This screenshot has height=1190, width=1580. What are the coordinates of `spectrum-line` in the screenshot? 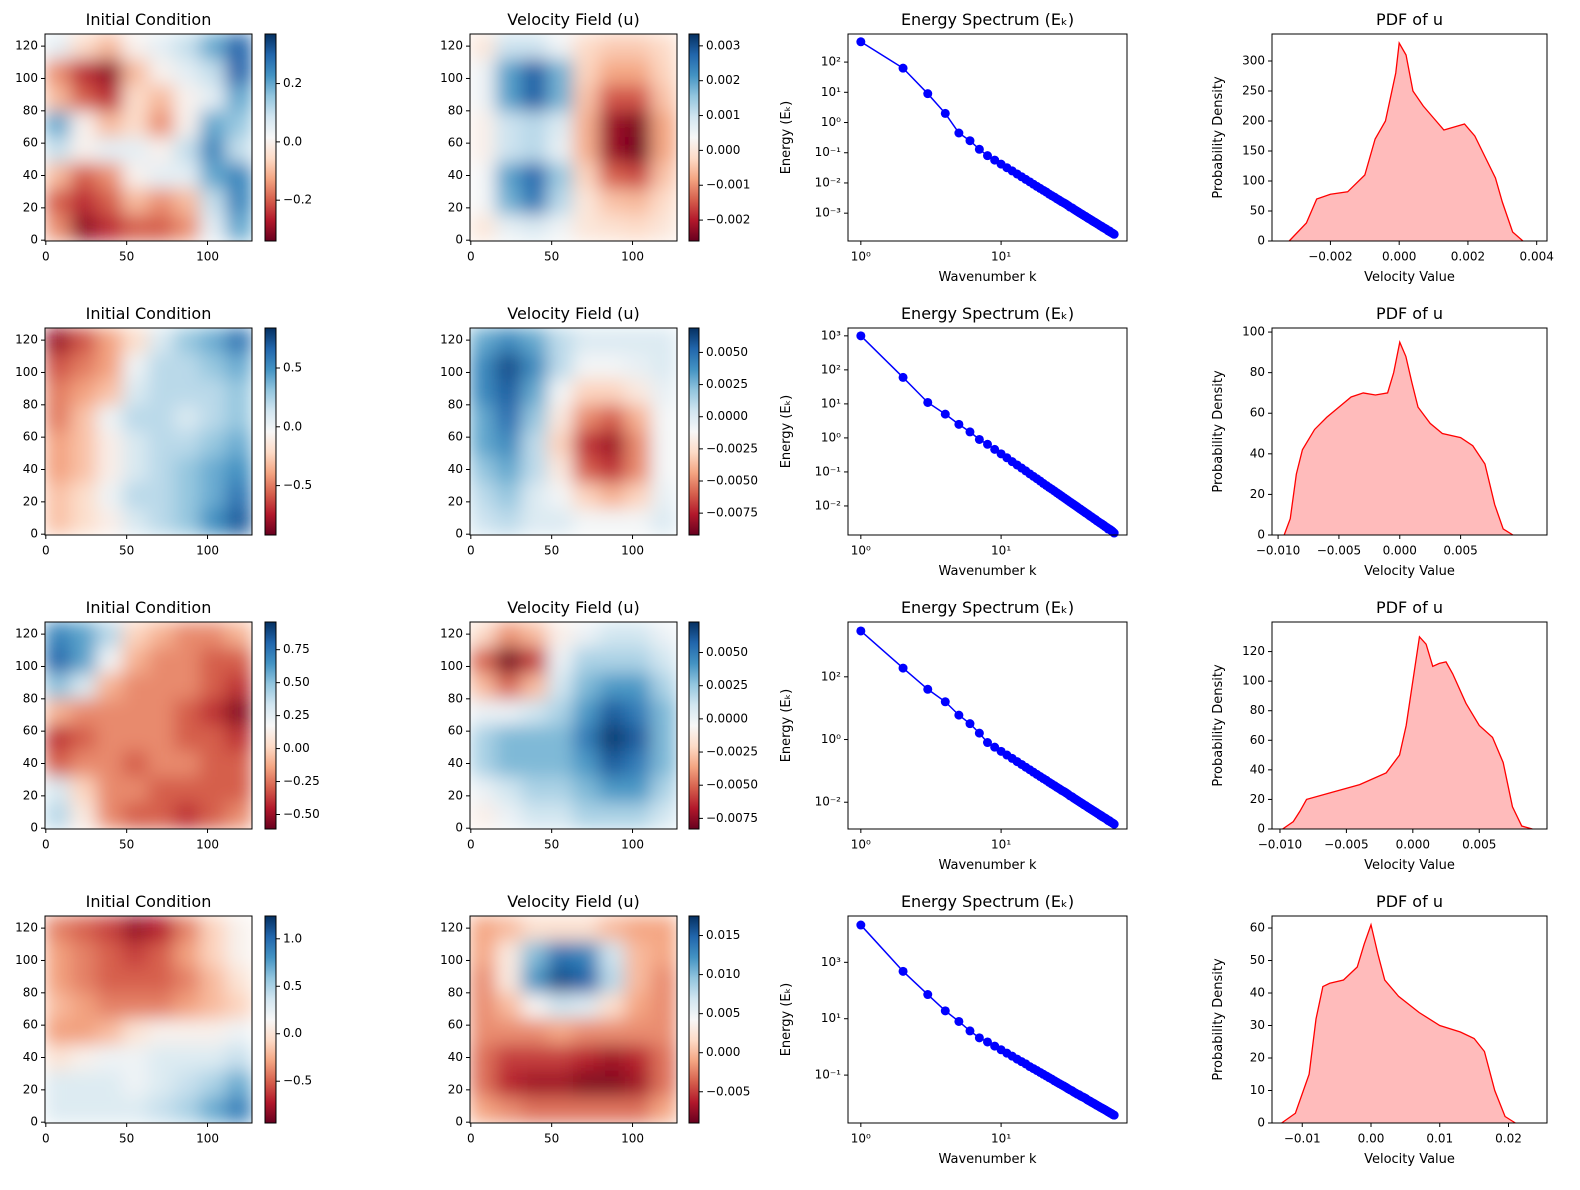 It's located at (987, 1020).